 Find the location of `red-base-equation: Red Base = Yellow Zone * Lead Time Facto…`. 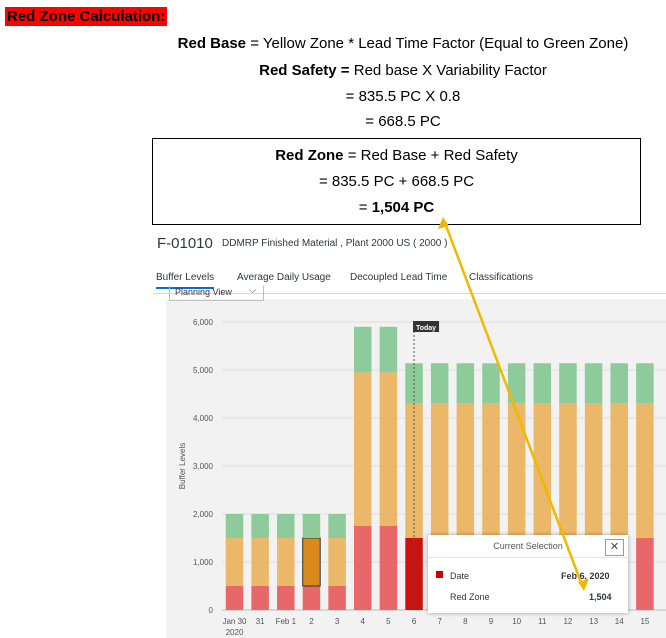

red-base-equation: Red Base = Yellow Zone * Lead Time Facto… is located at coordinates (333, 44).